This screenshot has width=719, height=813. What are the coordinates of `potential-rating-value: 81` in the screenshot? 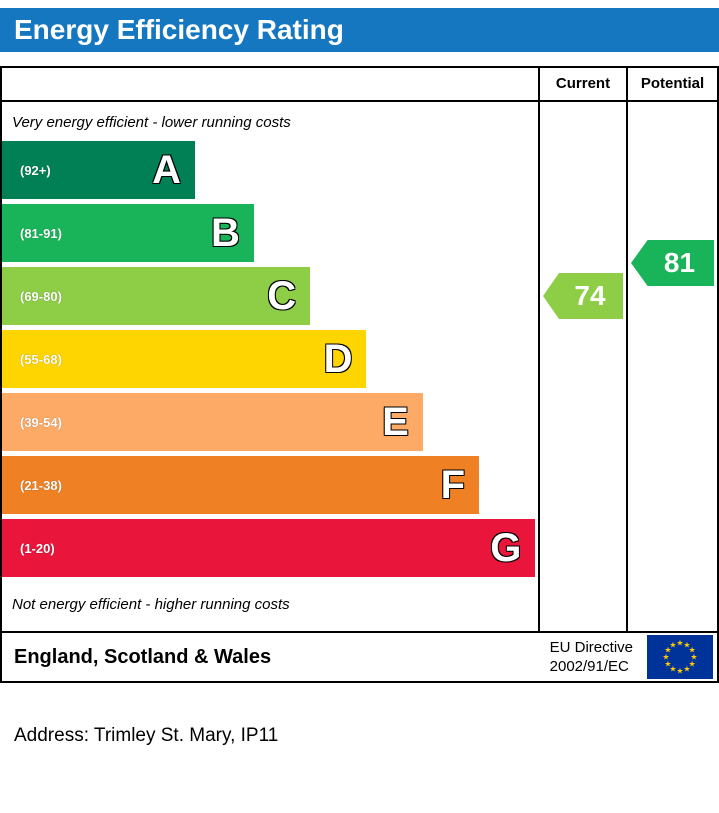 It's located at (679, 262).